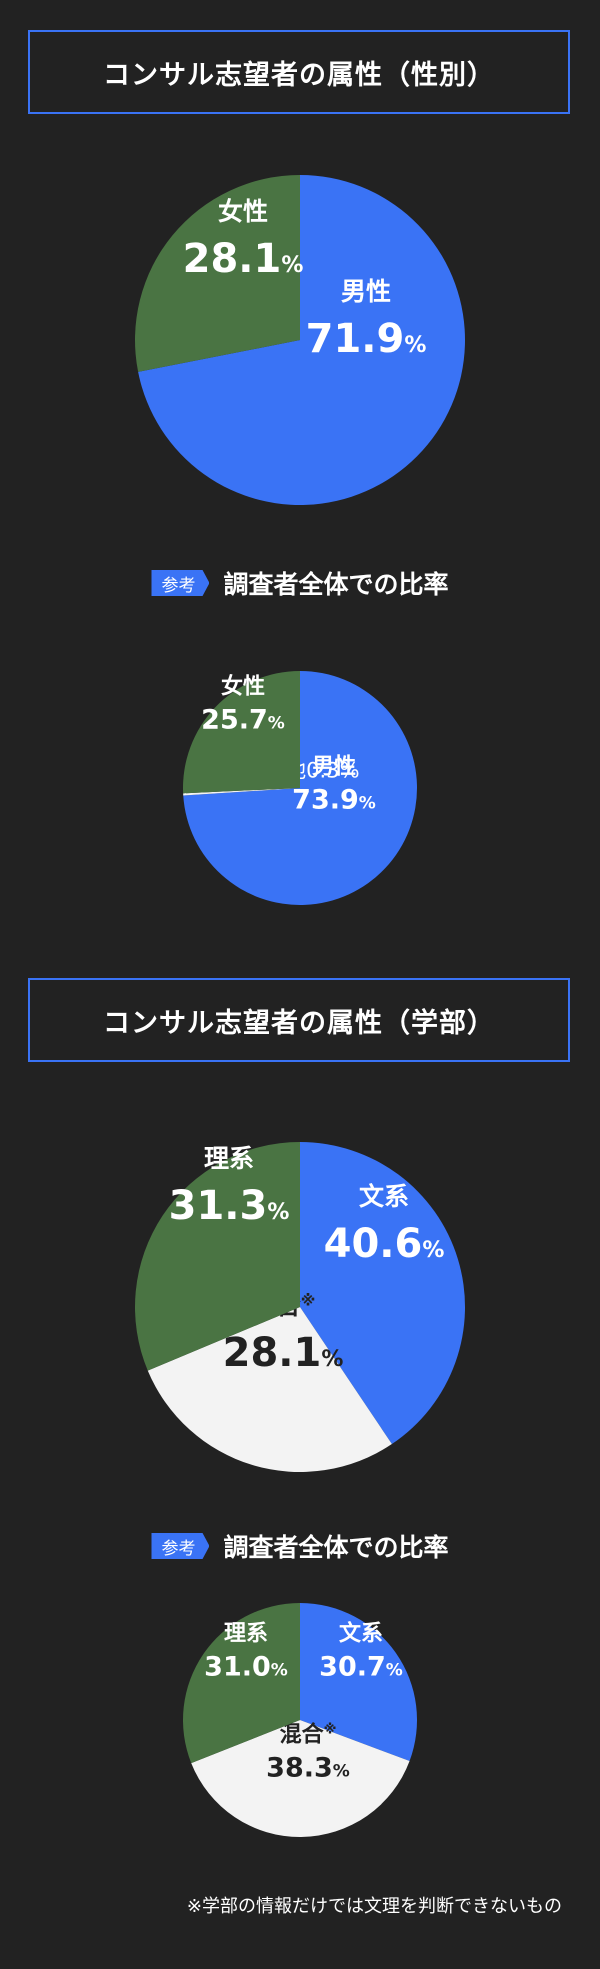  Describe the element at coordinates (384, 1244) in the screenshot. I see `slice-value-label: 40.6%` at that location.